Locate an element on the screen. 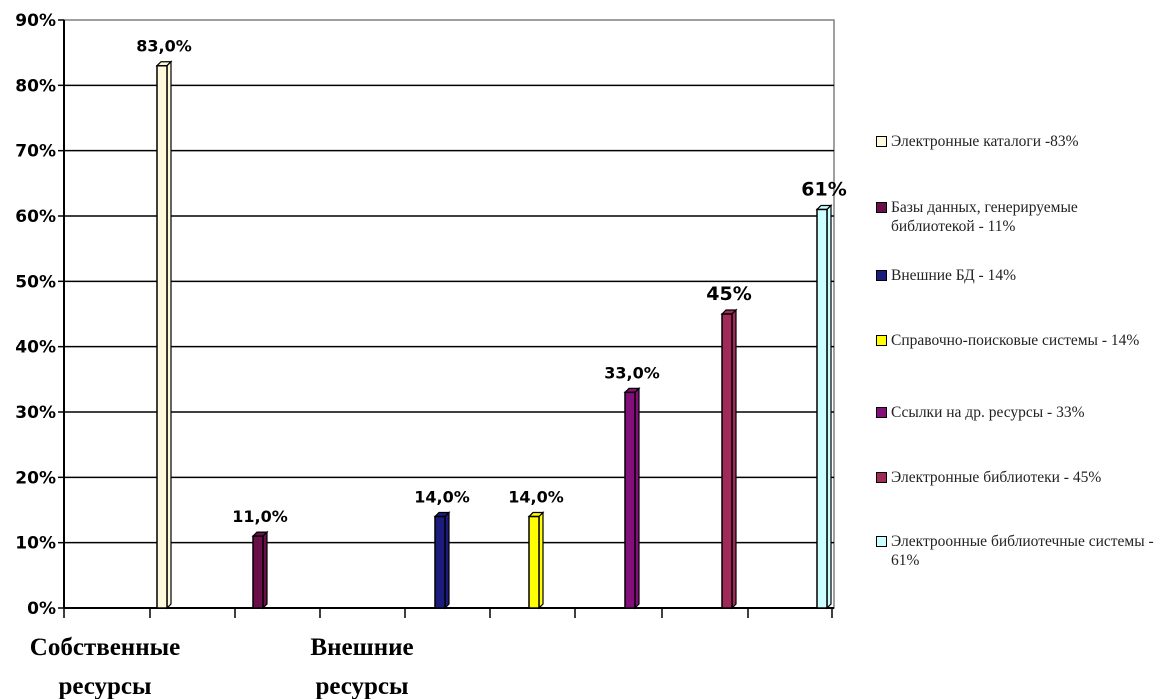 Image resolution: width=1161 pixels, height=699 pixels. y-tick-label: 40% is located at coordinates (35, 348).